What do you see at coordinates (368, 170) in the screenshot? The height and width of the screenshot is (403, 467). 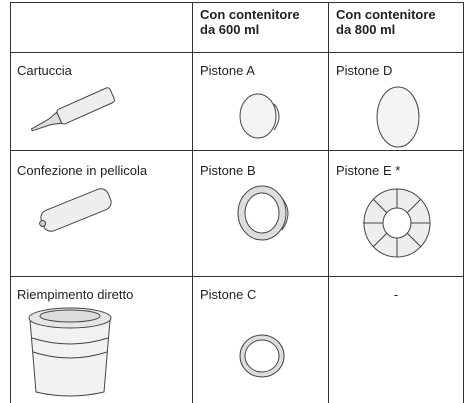 I see `cell: Pistone E *` at bounding box center [368, 170].